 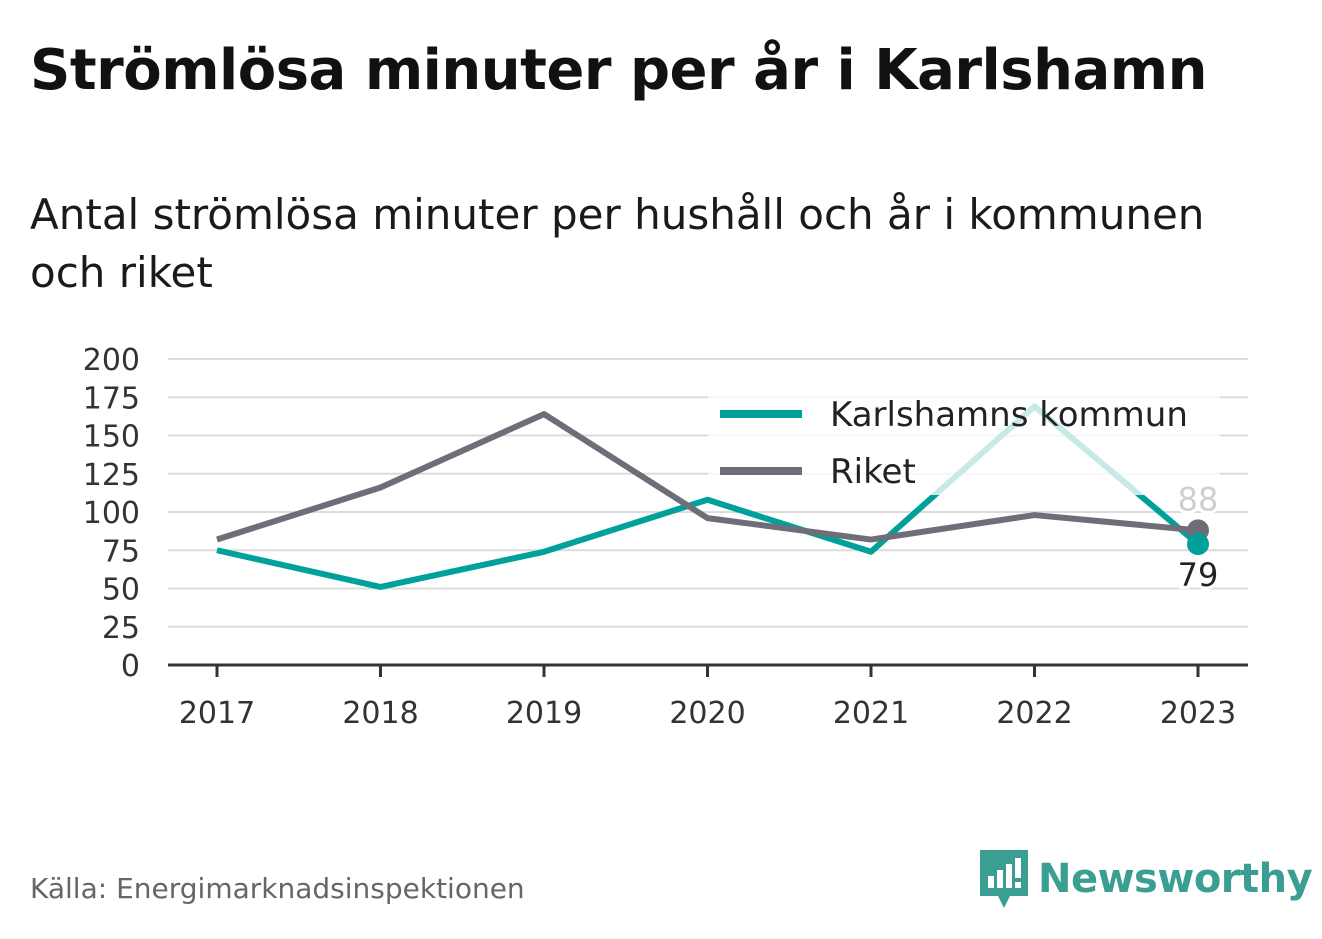 I want to click on y-tick-label: 50, so click(x=121, y=590).